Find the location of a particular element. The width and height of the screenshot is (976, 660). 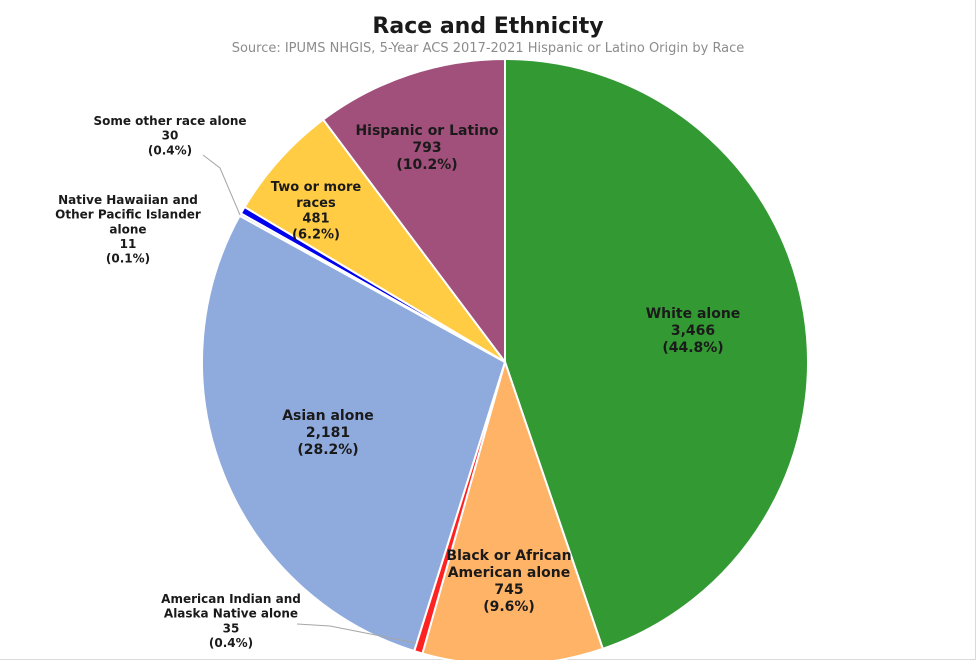

pie-slice-two-or-more-races is located at coordinates (374, 240).